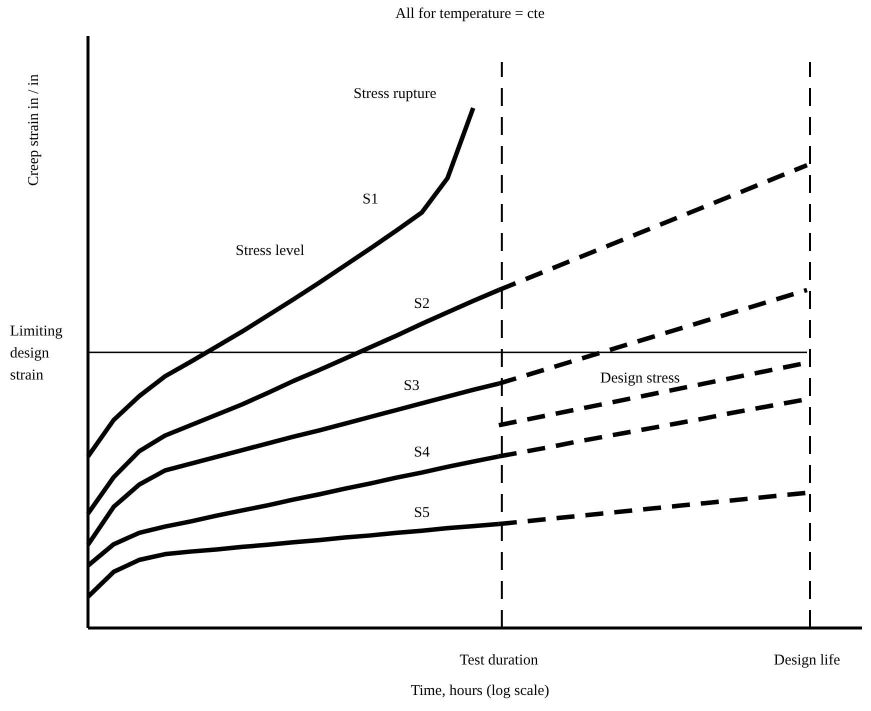 This screenshot has height=711, width=871. What do you see at coordinates (499, 660) in the screenshot?
I see `x-tick-label: Test duration` at bounding box center [499, 660].